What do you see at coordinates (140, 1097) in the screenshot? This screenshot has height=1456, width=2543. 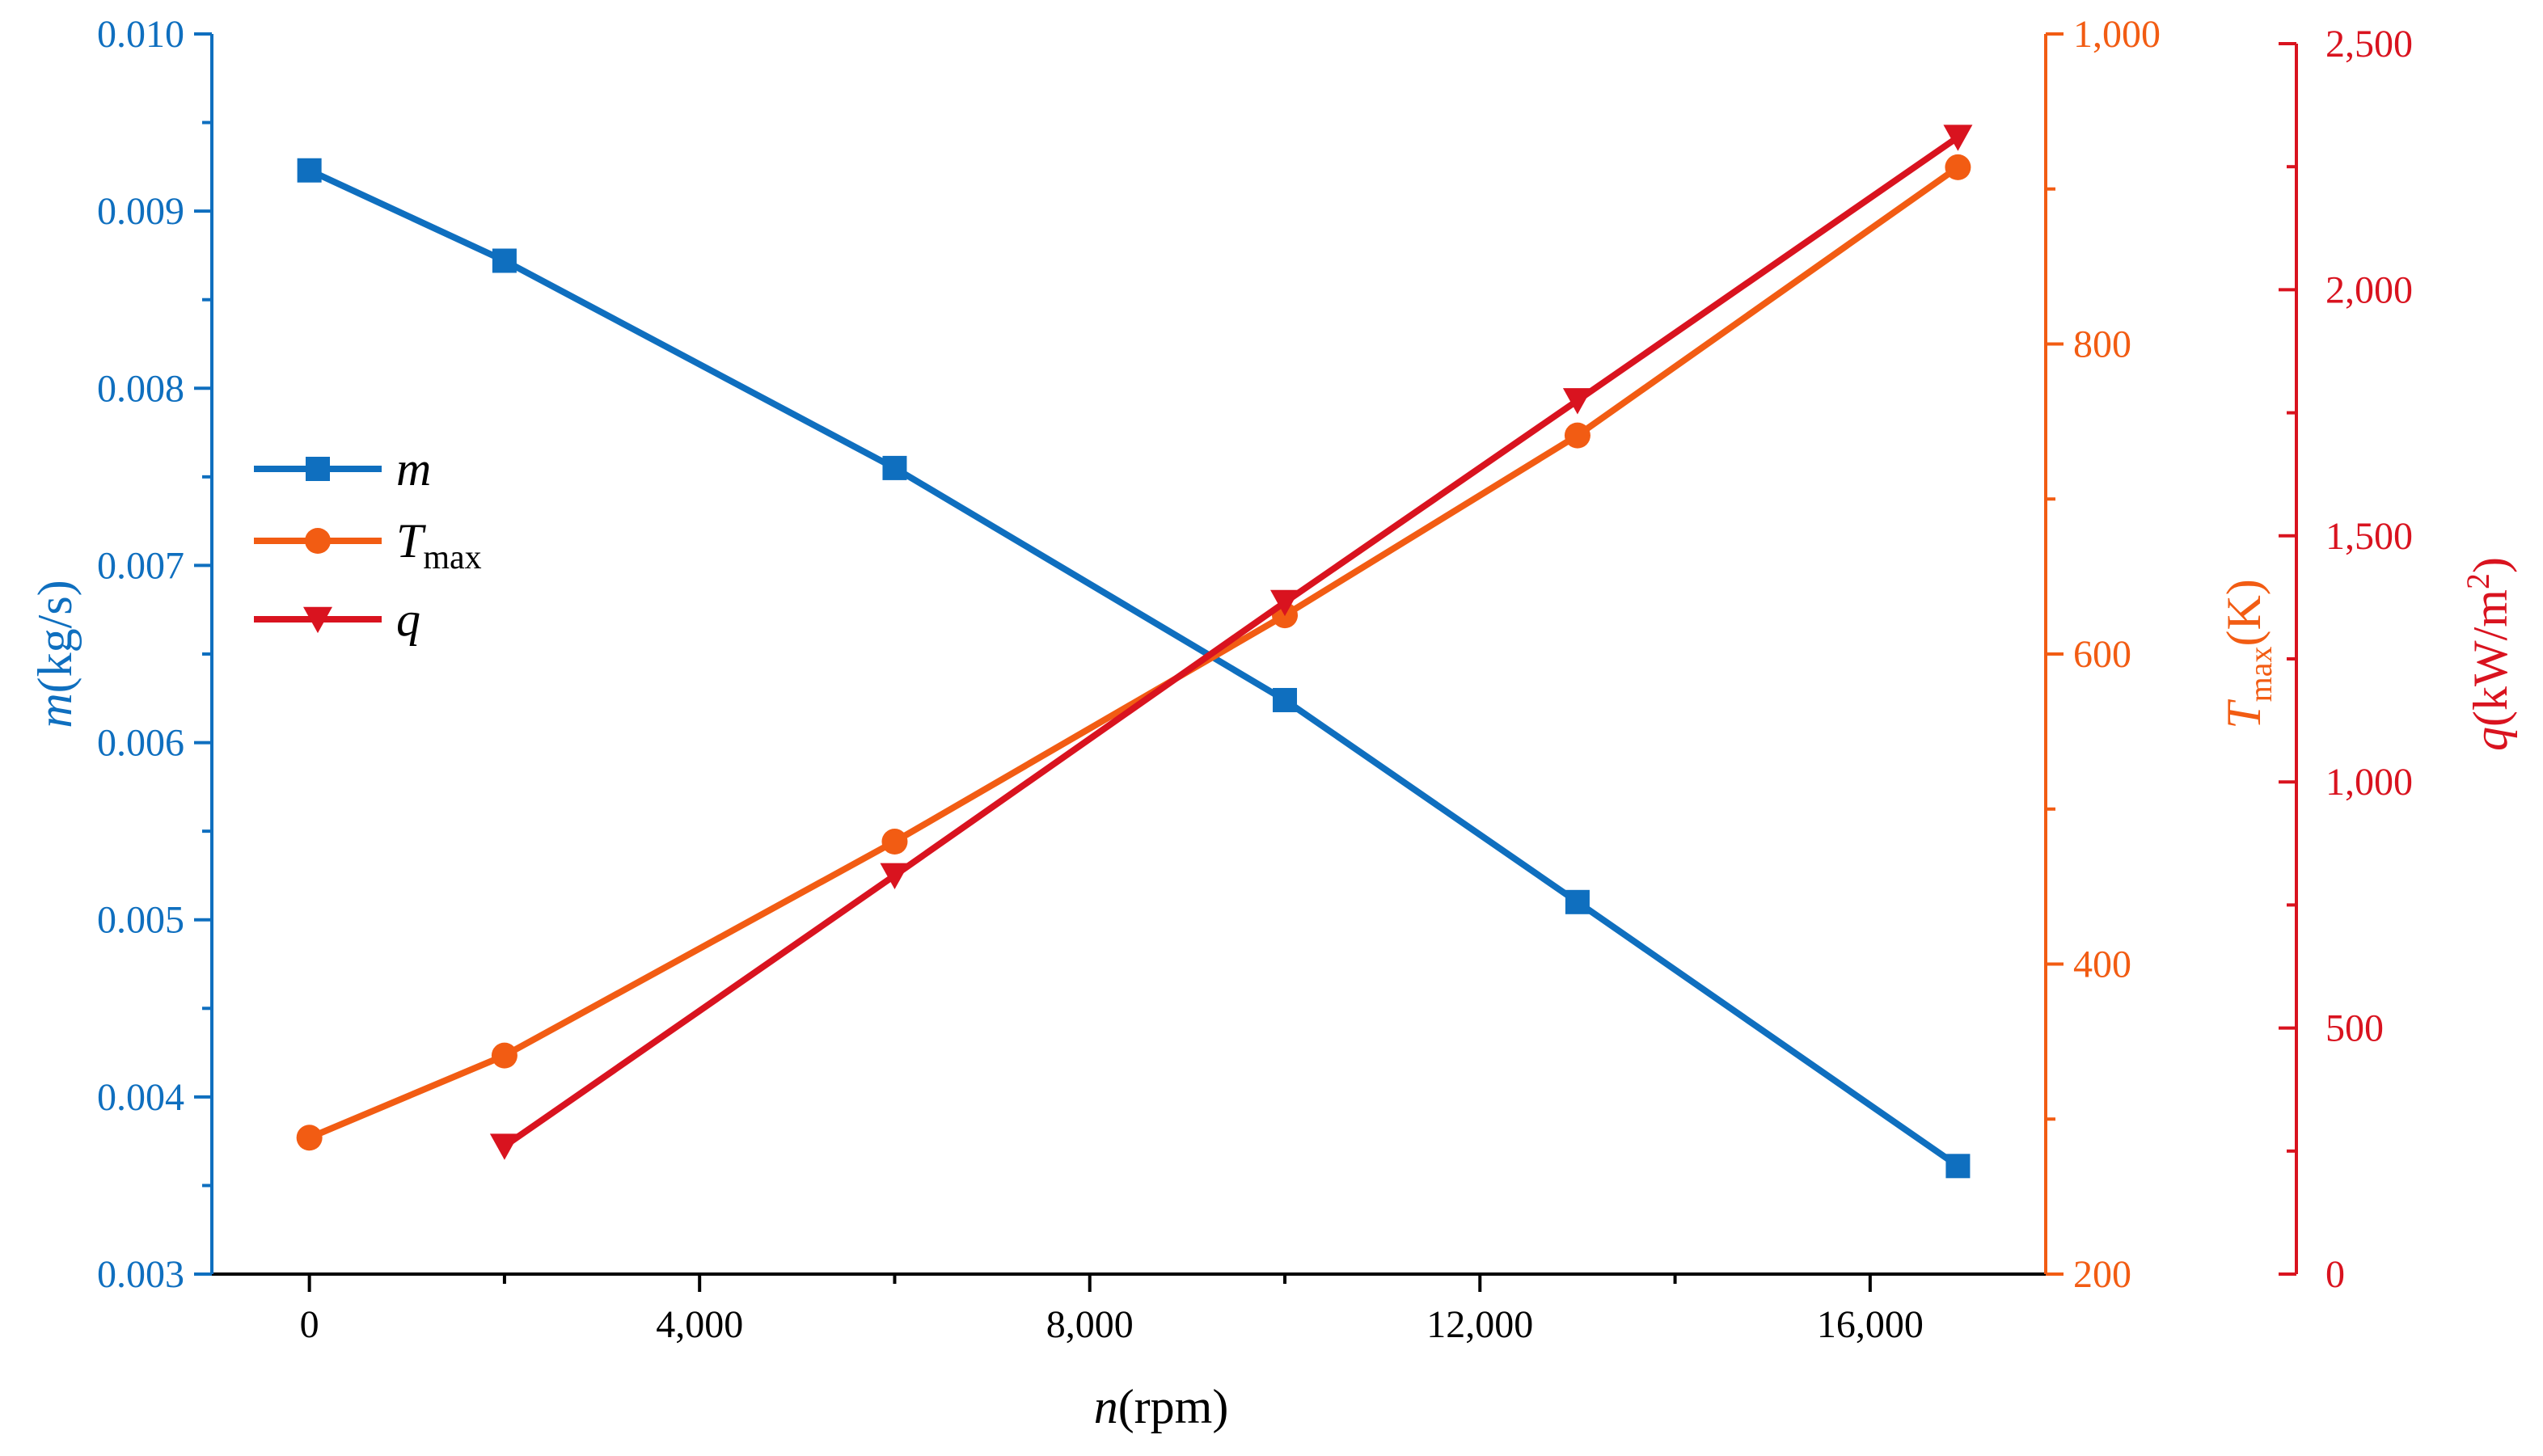 I see `y-axis-m-tick-label: 0.004` at bounding box center [140, 1097].